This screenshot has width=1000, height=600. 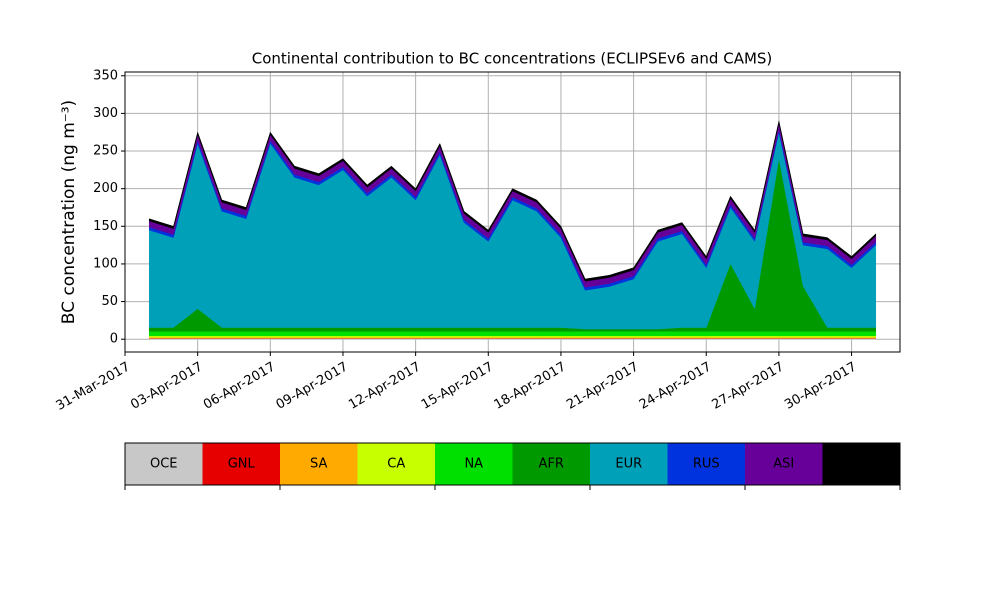 I want to click on legend-label: OCE, so click(x=164, y=464).